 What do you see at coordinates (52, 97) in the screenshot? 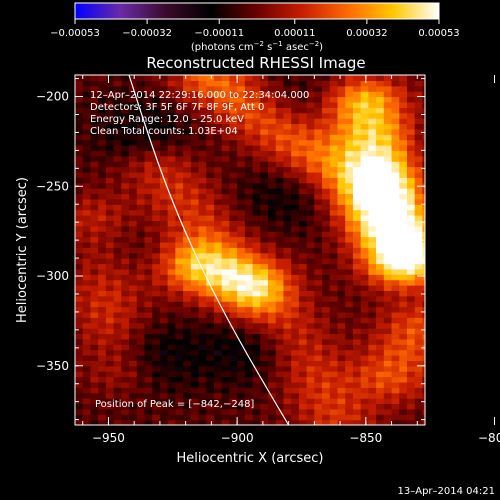
I see `y-tick-label: −200` at bounding box center [52, 97].